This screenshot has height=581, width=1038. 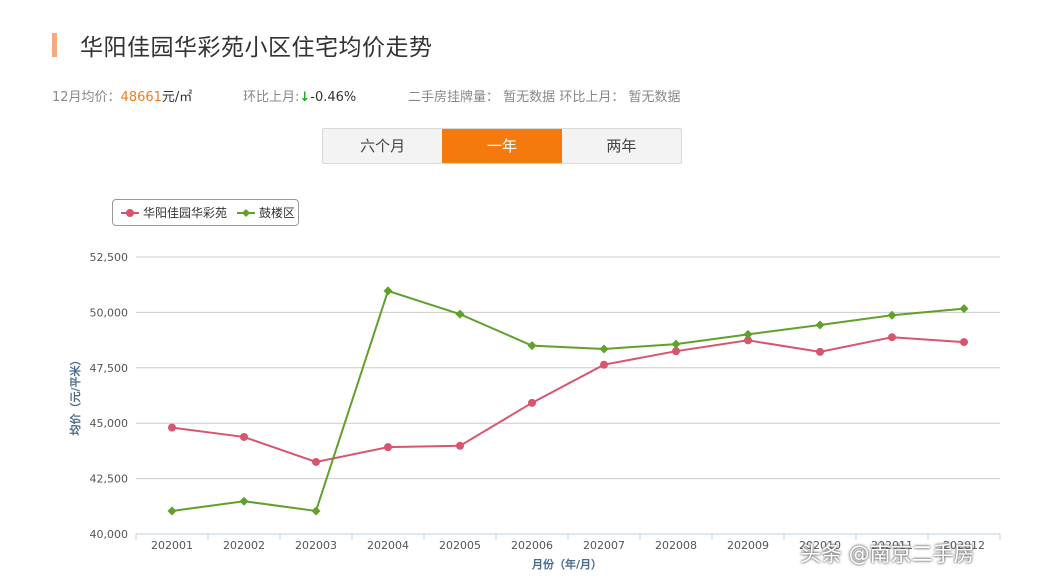 What do you see at coordinates (109, 368) in the screenshot?
I see `y-tick-label: 47,500` at bounding box center [109, 368].